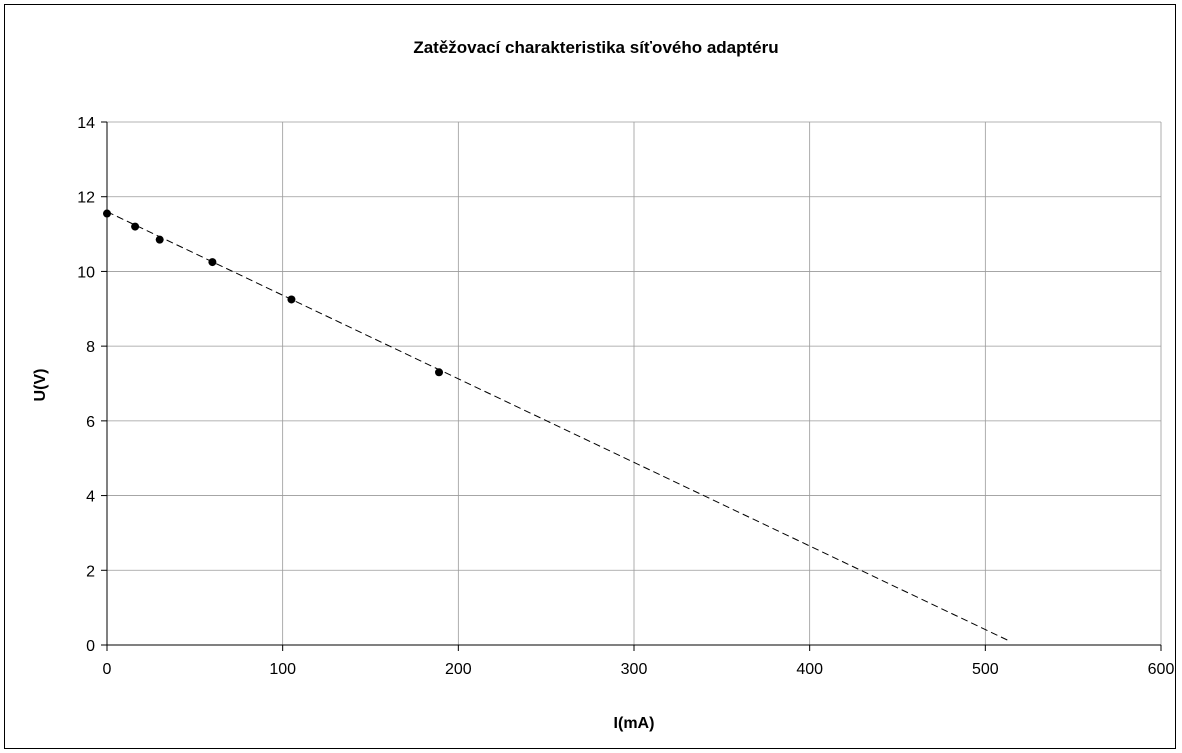 The height and width of the screenshot is (753, 1182). What do you see at coordinates (634, 723) in the screenshot?
I see `x-axis-label: I(mA)` at bounding box center [634, 723].